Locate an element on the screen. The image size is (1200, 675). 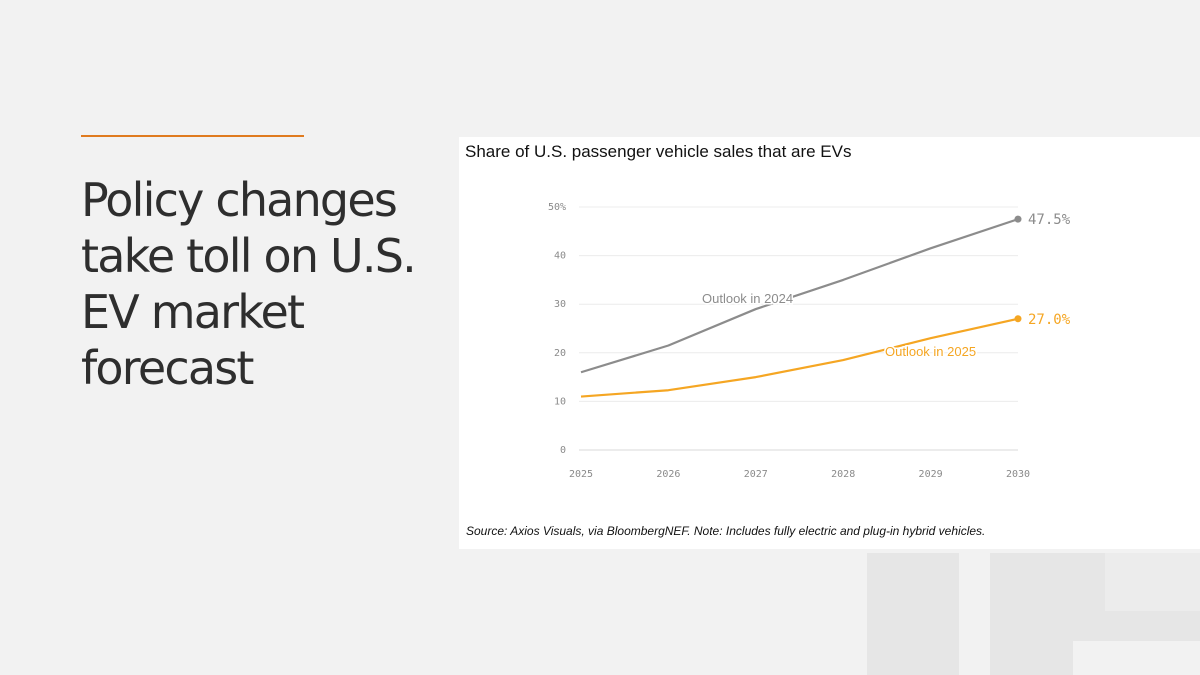
y-tick-label: 10 is located at coordinates (560, 401).